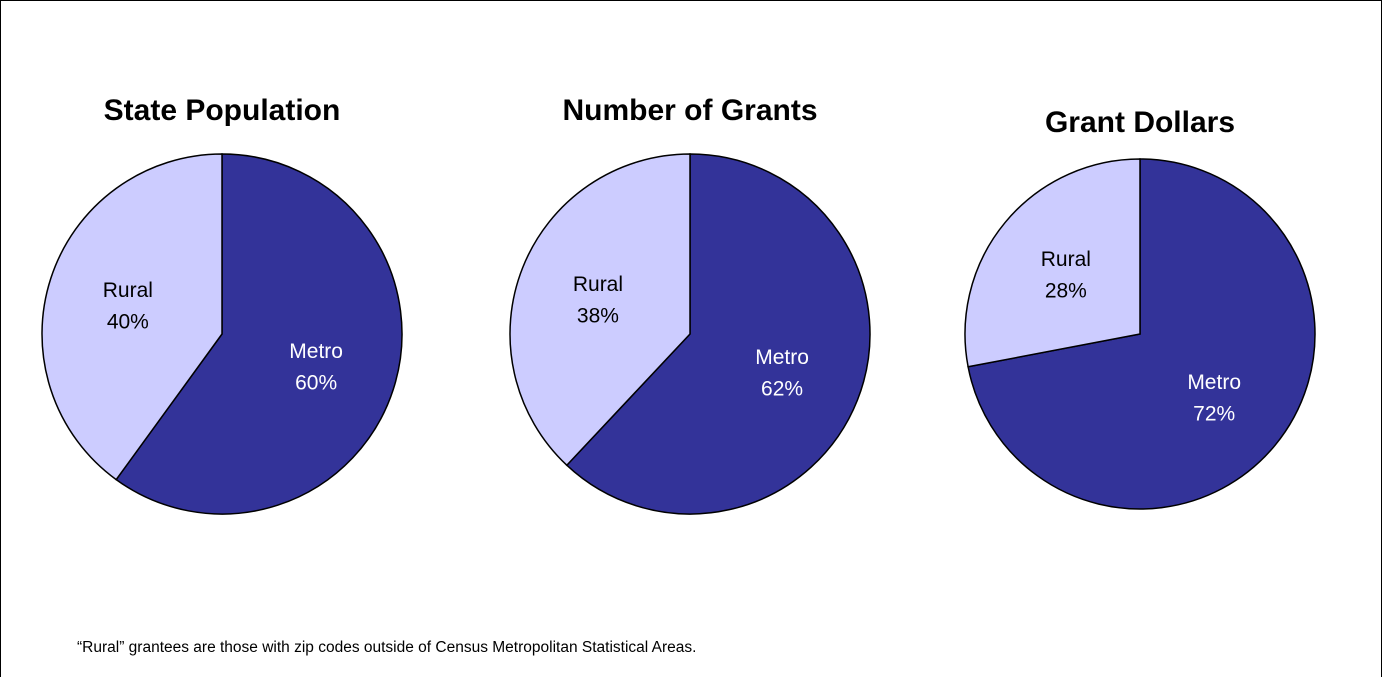 This screenshot has height=677, width=1382. Describe the element at coordinates (689, 110) in the screenshot. I see `chart-title: Number of Grants` at that location.